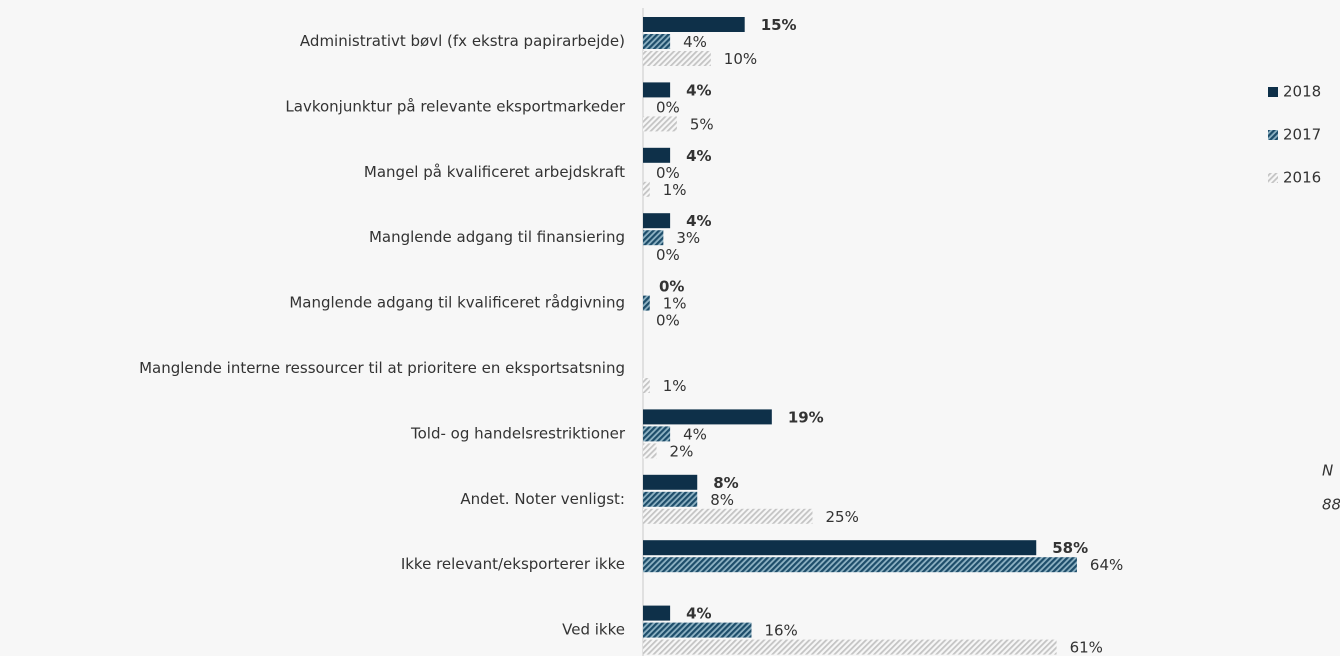 The image size is (1340, 656). Describe the element at coordinates (806, 417) in the screenshot. I see `value-label: 19%` at that location.